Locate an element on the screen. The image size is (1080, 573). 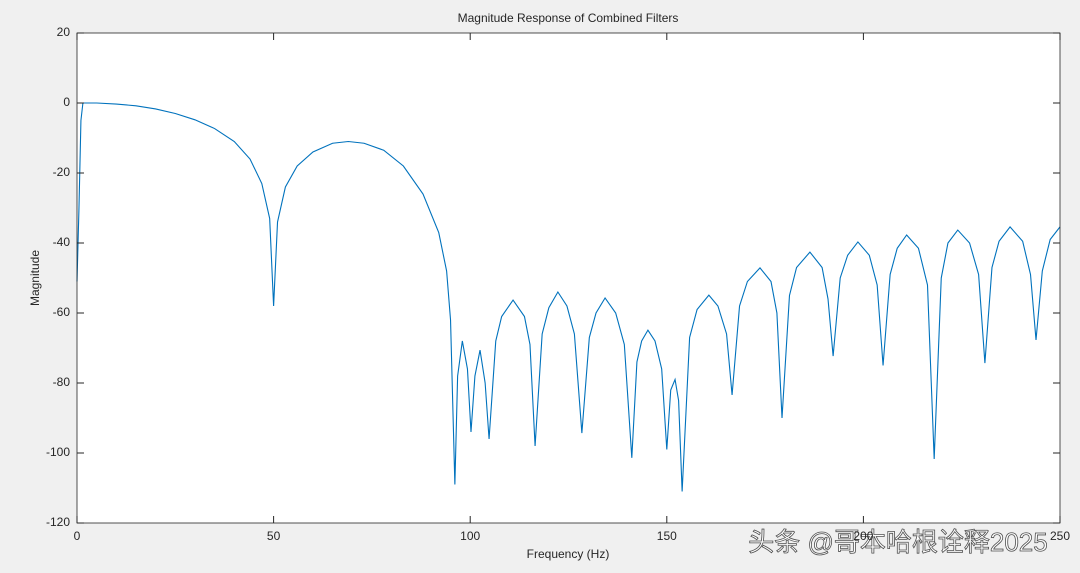
y-tick-label: -100 is located at coordinates (58, 452).